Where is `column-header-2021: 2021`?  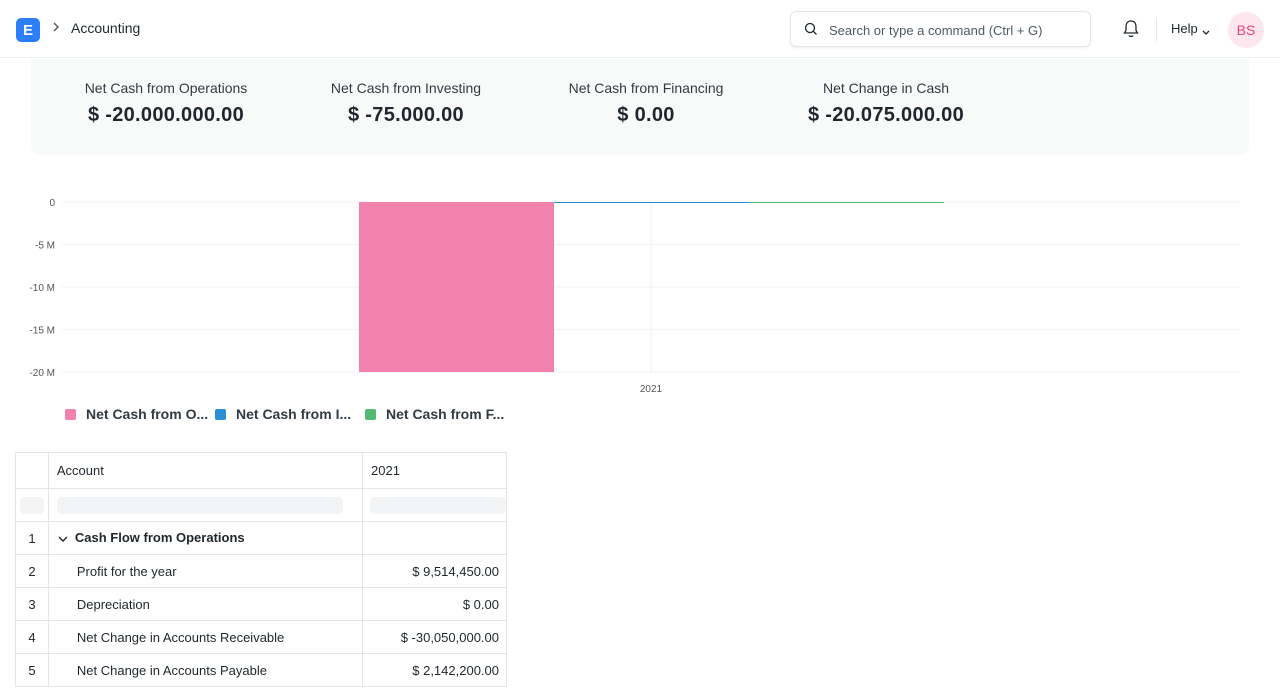
column-header-2021: 2021 is located at coordinates (434, 470).